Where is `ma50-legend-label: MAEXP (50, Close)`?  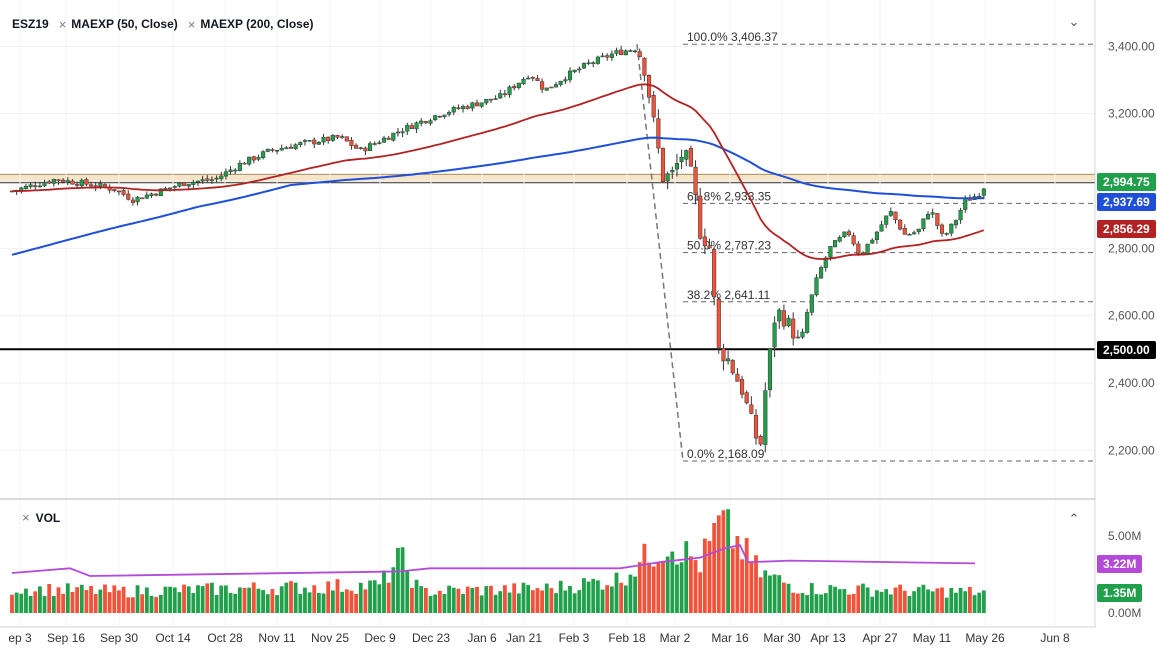
ma50-legend-label: MAEXP (50, Close) is located at coordinates (124, 24).